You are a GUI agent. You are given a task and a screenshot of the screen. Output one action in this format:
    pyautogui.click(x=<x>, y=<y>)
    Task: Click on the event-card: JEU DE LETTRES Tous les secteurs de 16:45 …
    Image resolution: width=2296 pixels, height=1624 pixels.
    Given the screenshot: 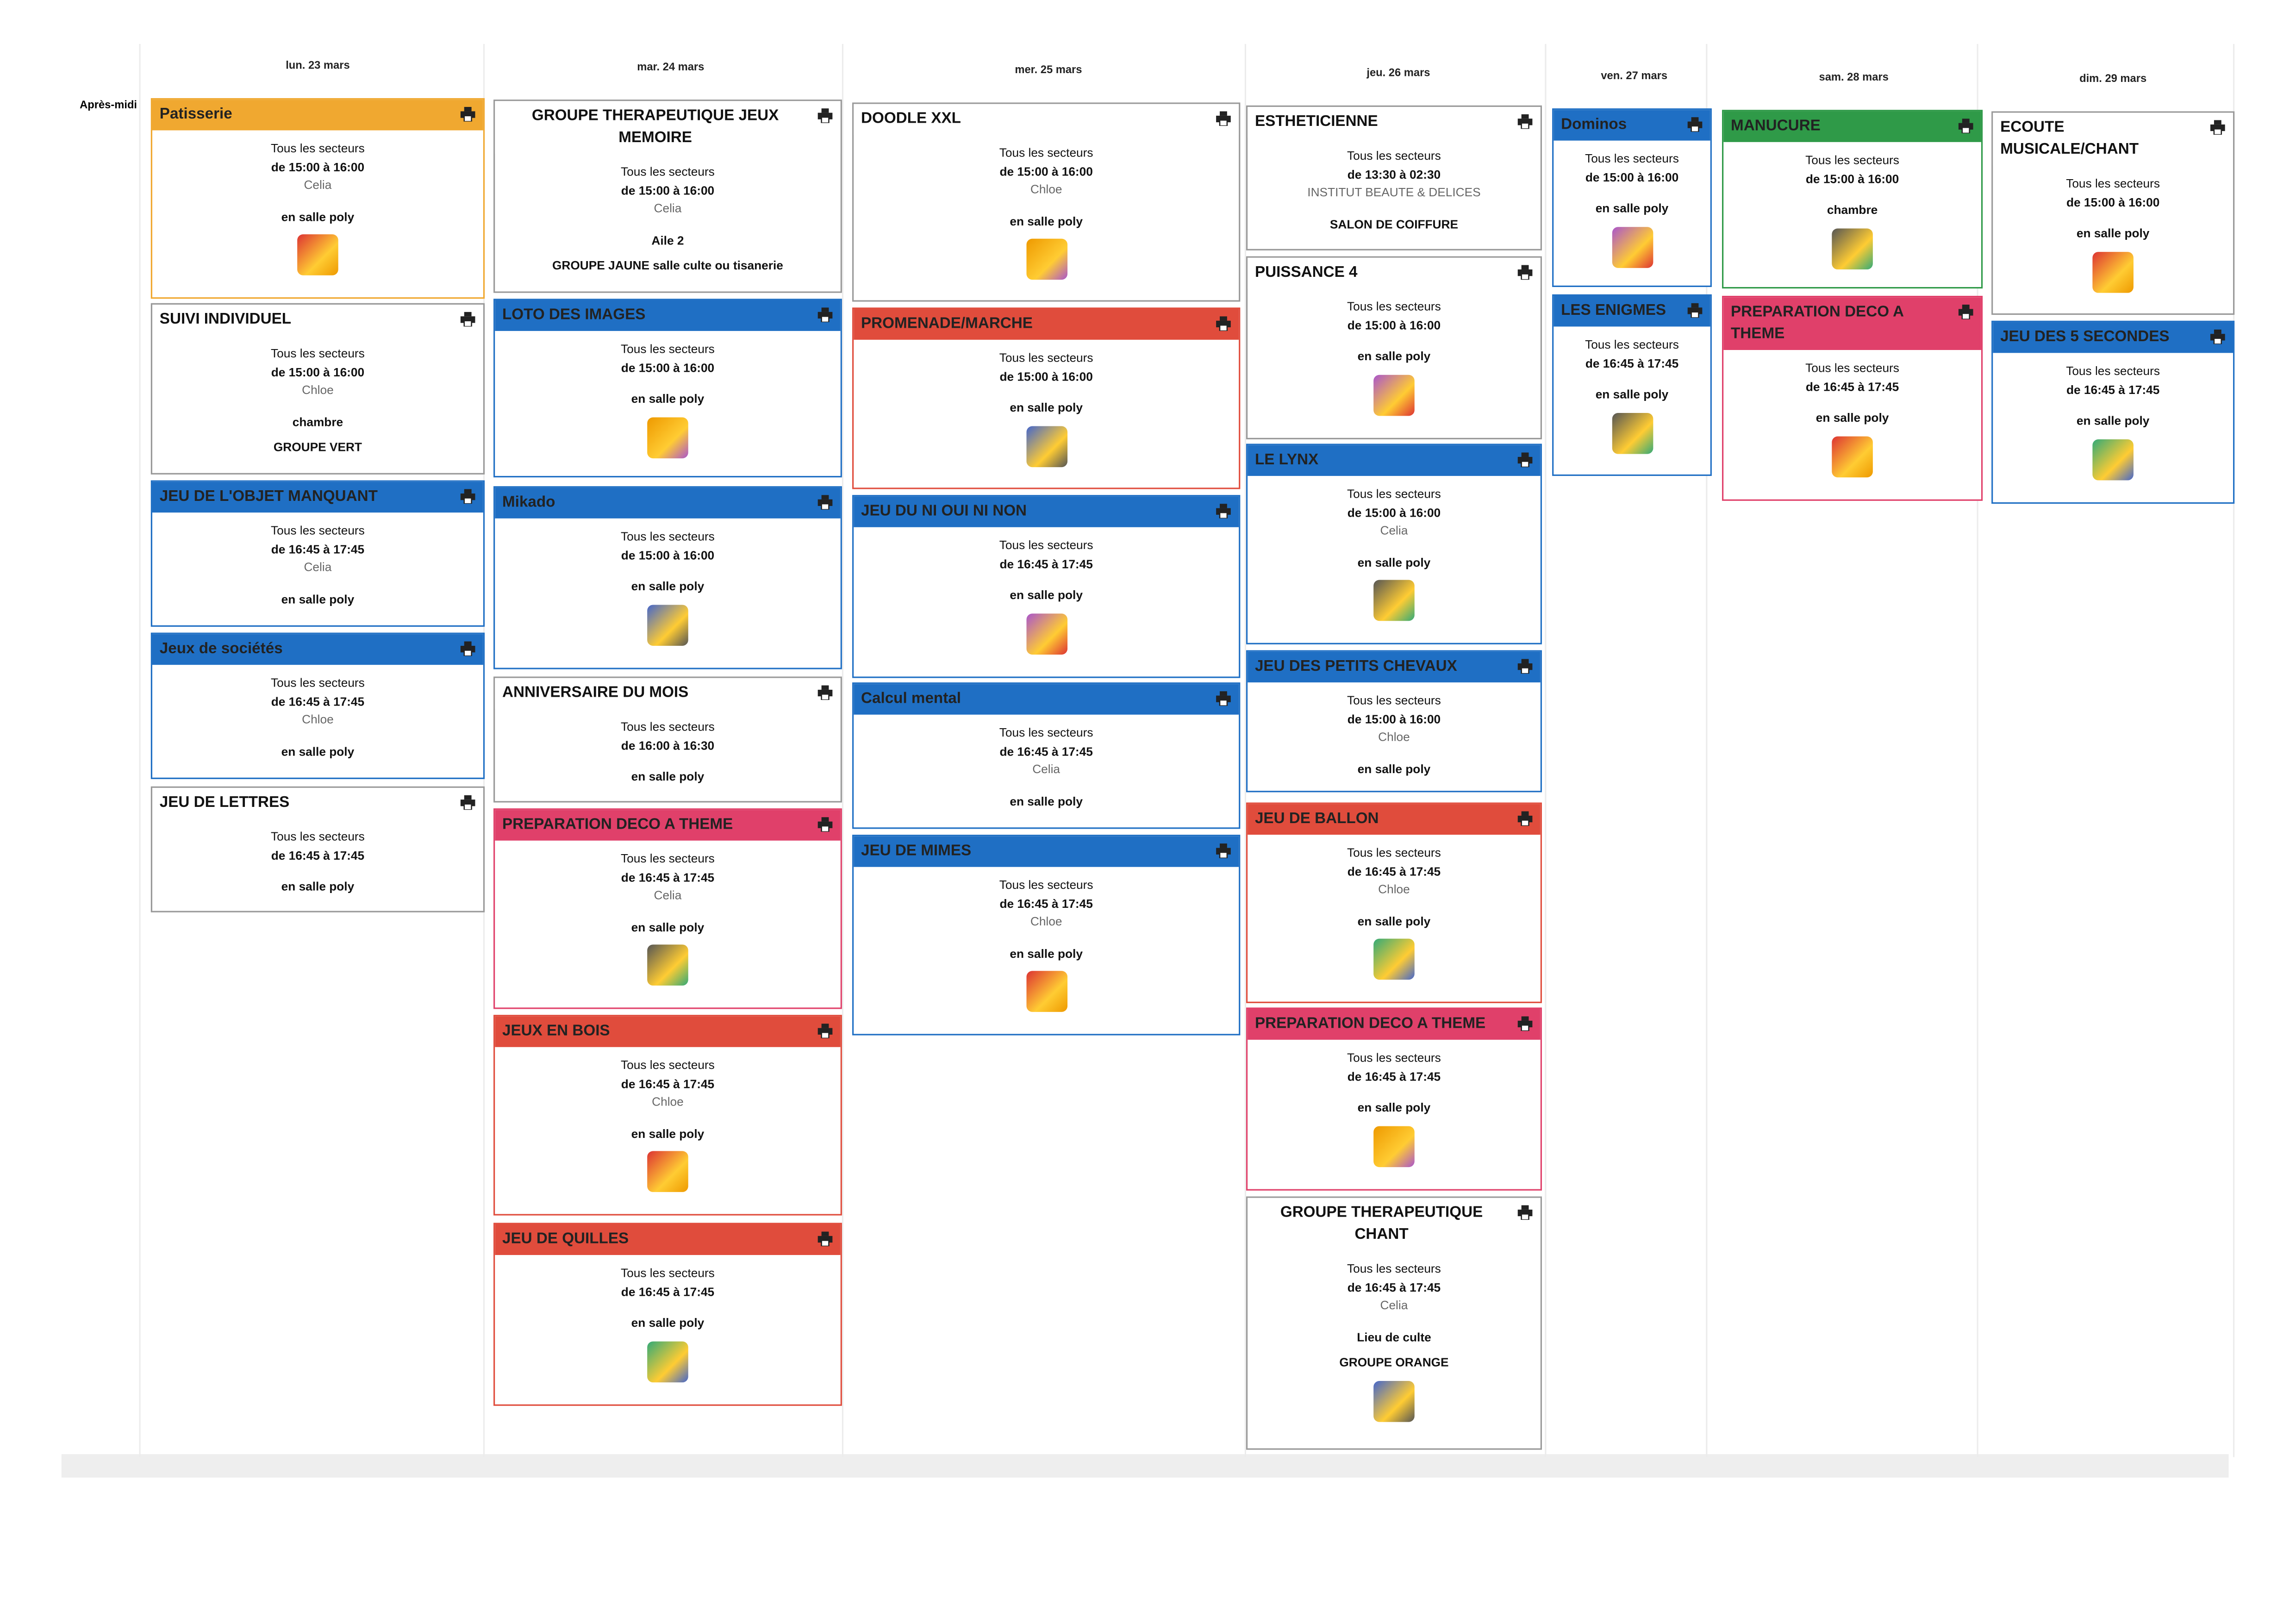 What is the action you would take?
    pyautogui.click(x=317, y=849)
    